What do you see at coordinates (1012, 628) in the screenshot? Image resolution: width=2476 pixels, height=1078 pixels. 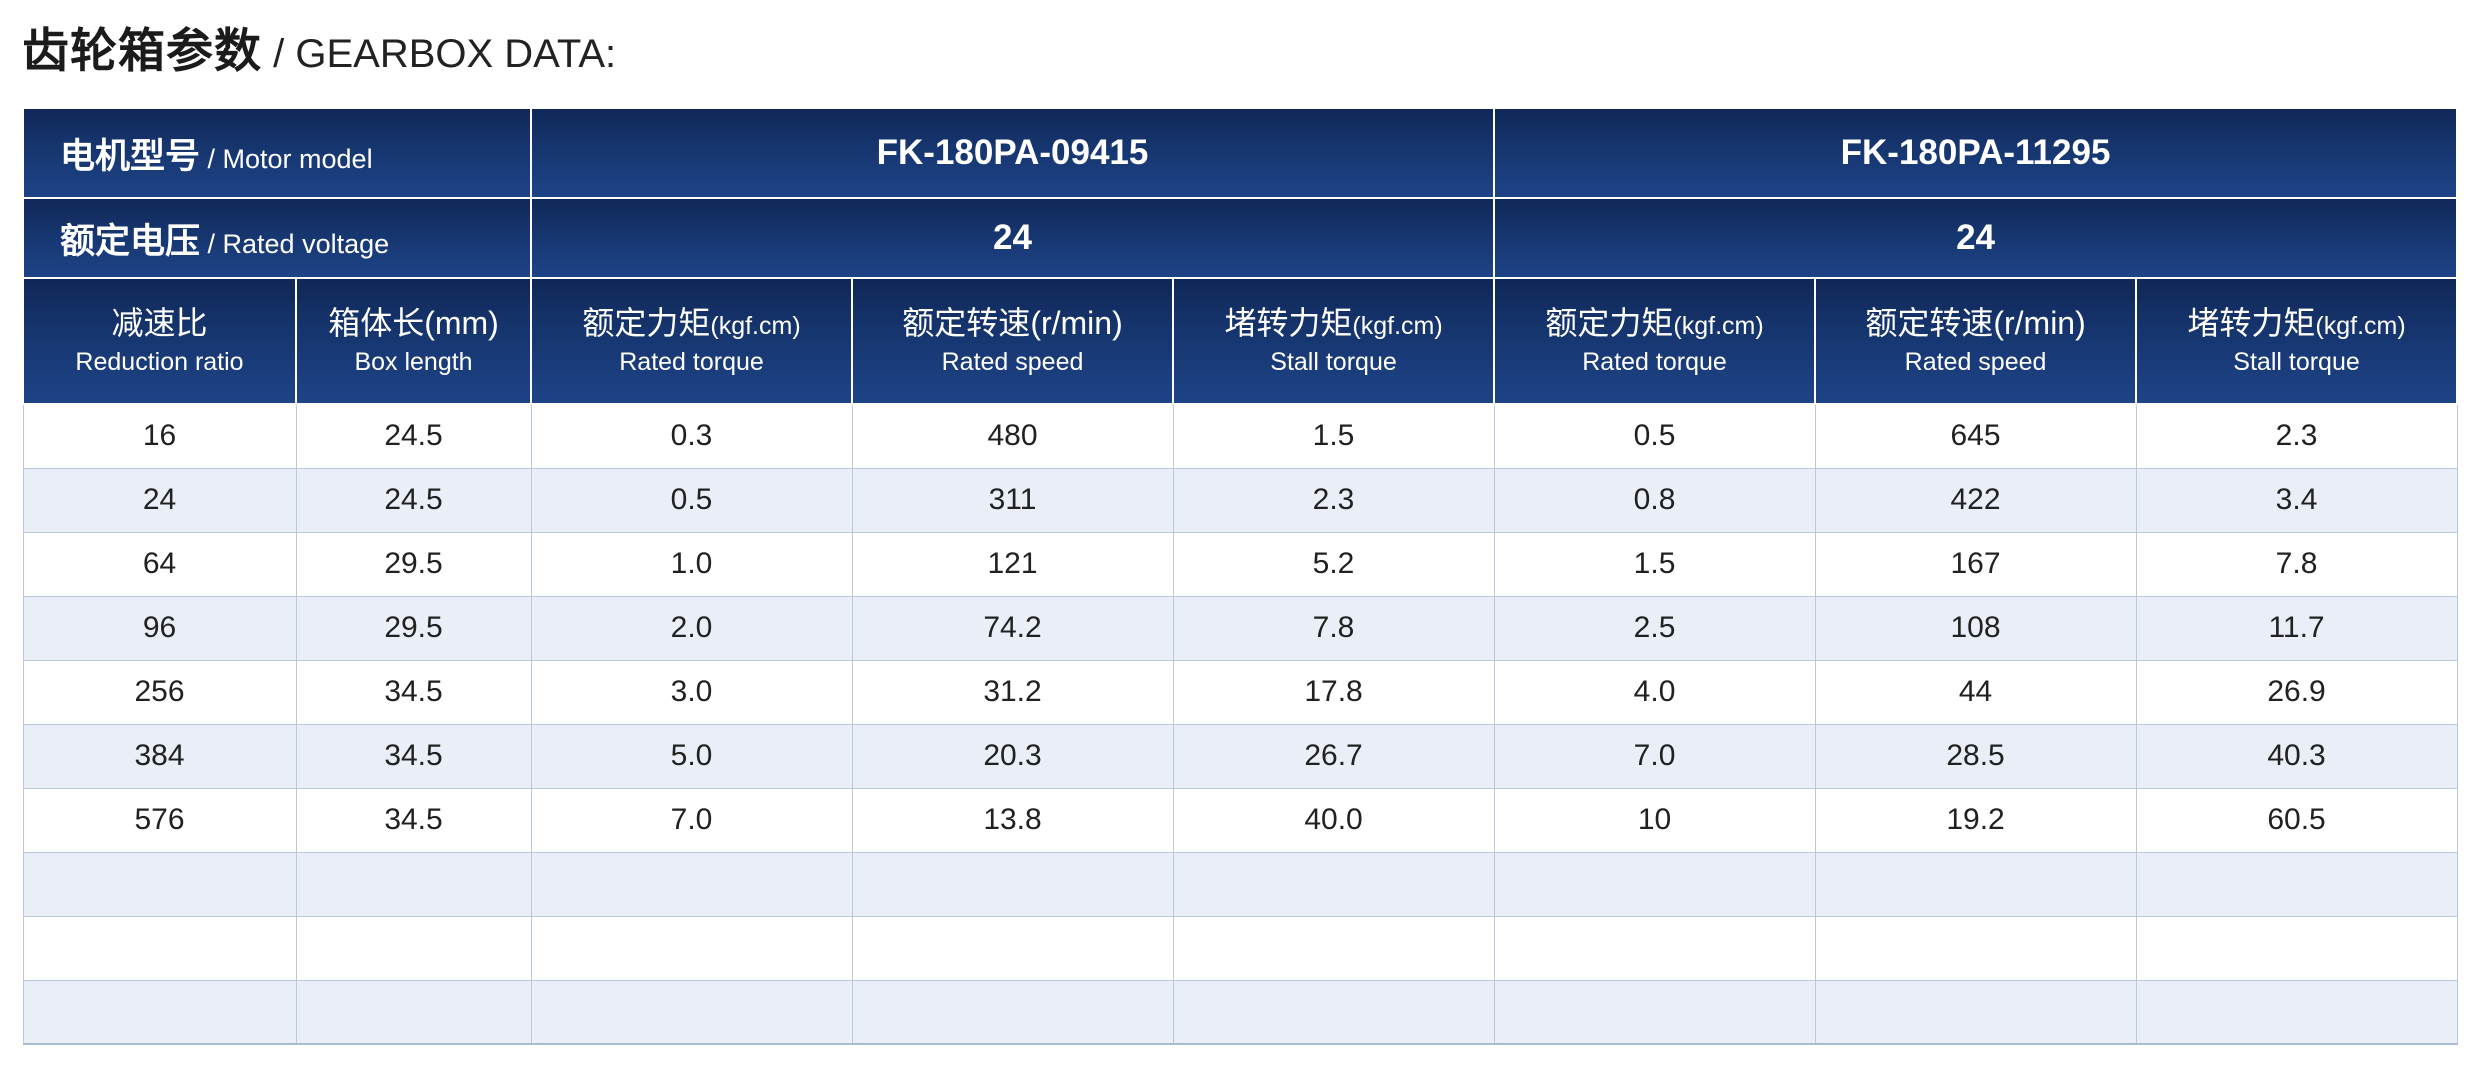 I see `table-cell: 74.2` at bounding box center [1012, 628].